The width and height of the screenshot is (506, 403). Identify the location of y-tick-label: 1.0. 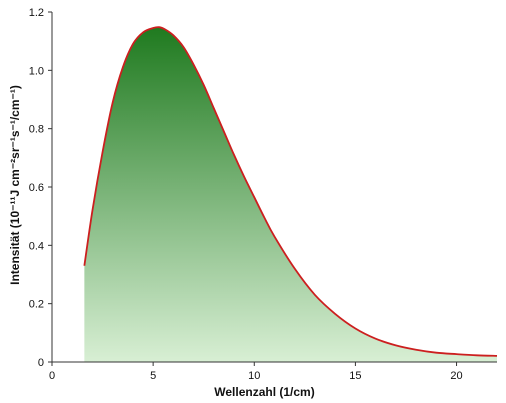
(36, 71).